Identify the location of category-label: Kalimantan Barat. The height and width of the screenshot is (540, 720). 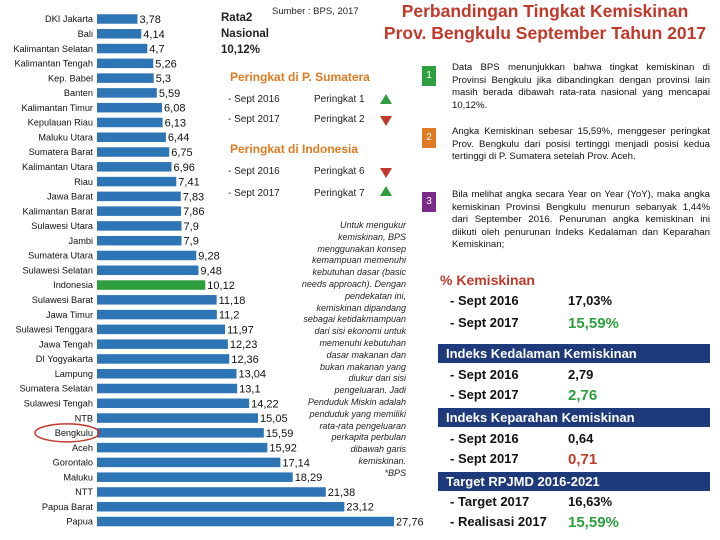
(58, 211).